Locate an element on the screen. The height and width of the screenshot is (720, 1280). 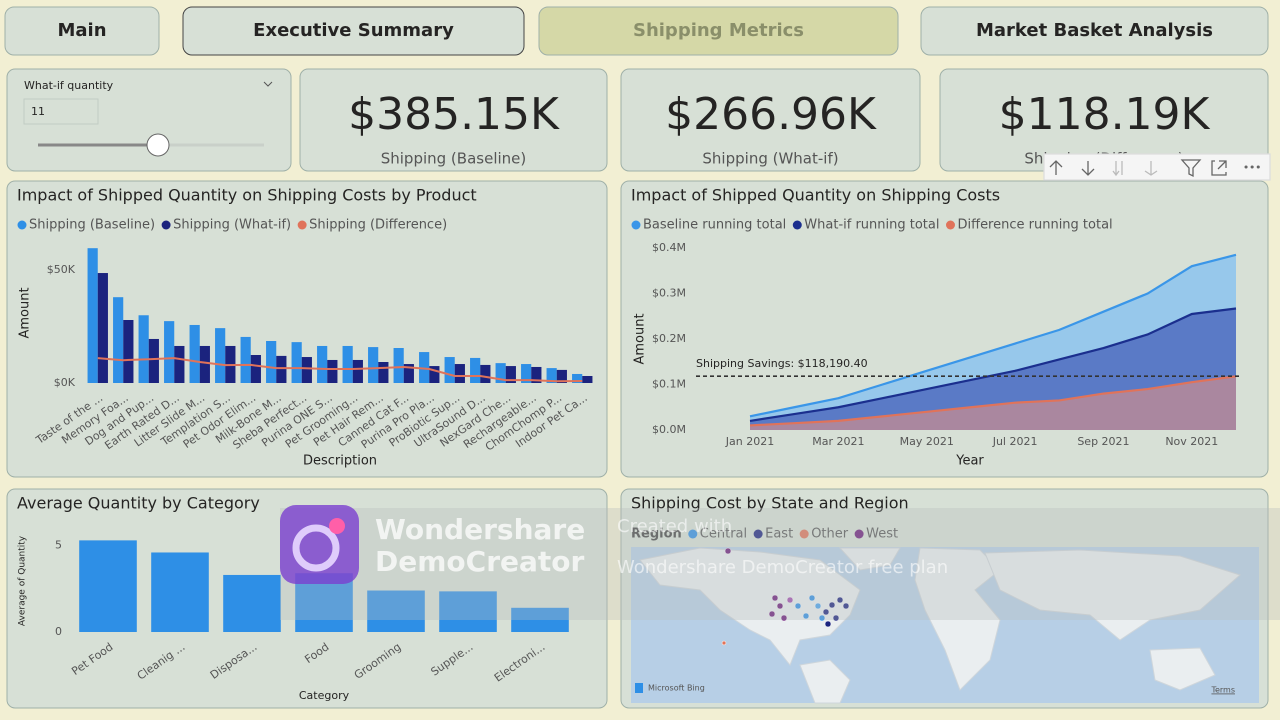
nav-tab-label: Market Basket Analysis is located at coordinates (1094, 30).